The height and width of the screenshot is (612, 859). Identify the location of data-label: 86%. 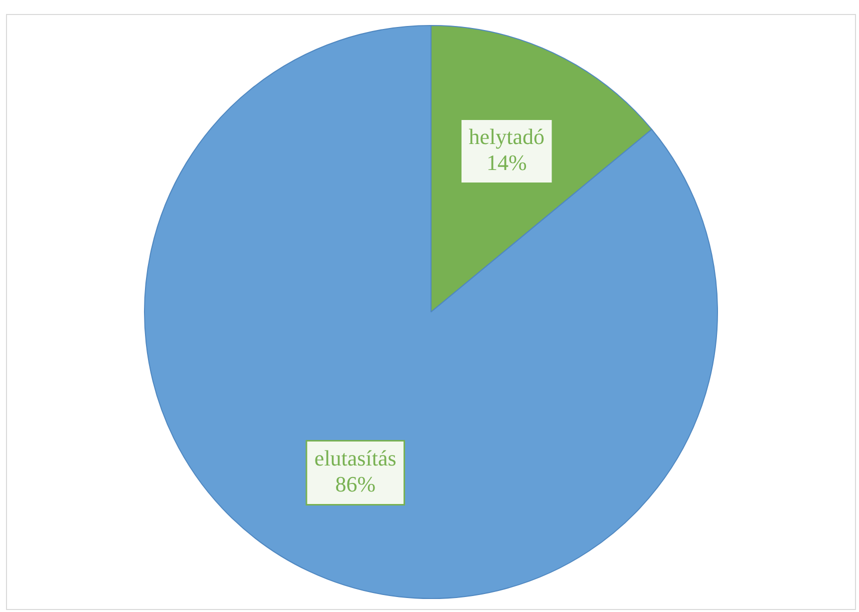
(355, 484).